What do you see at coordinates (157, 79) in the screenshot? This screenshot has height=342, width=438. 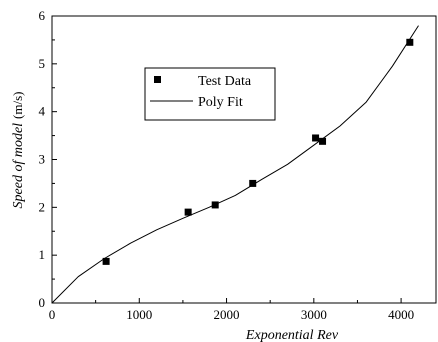 I see `legend-marker-test-data` at bounding box center [157, 79].